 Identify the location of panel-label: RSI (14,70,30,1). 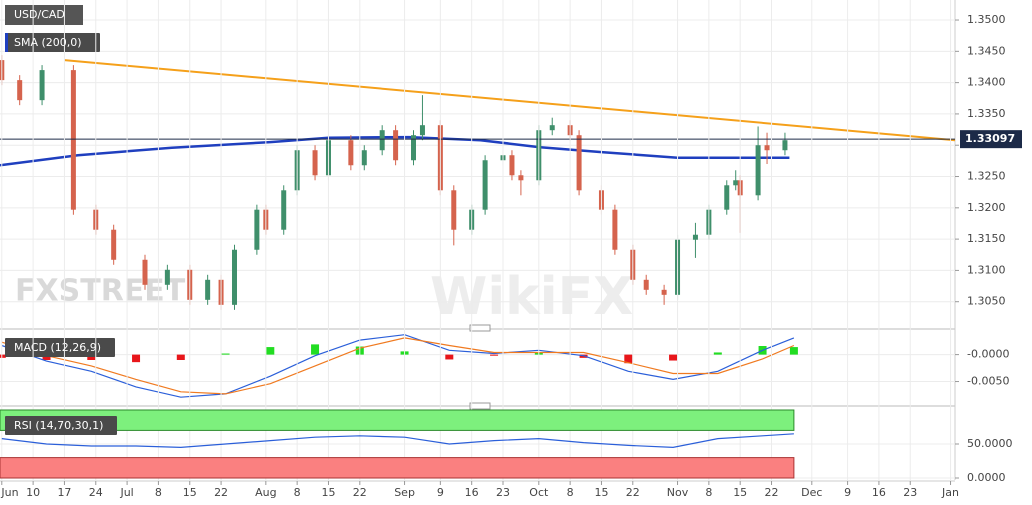
(58, 425).